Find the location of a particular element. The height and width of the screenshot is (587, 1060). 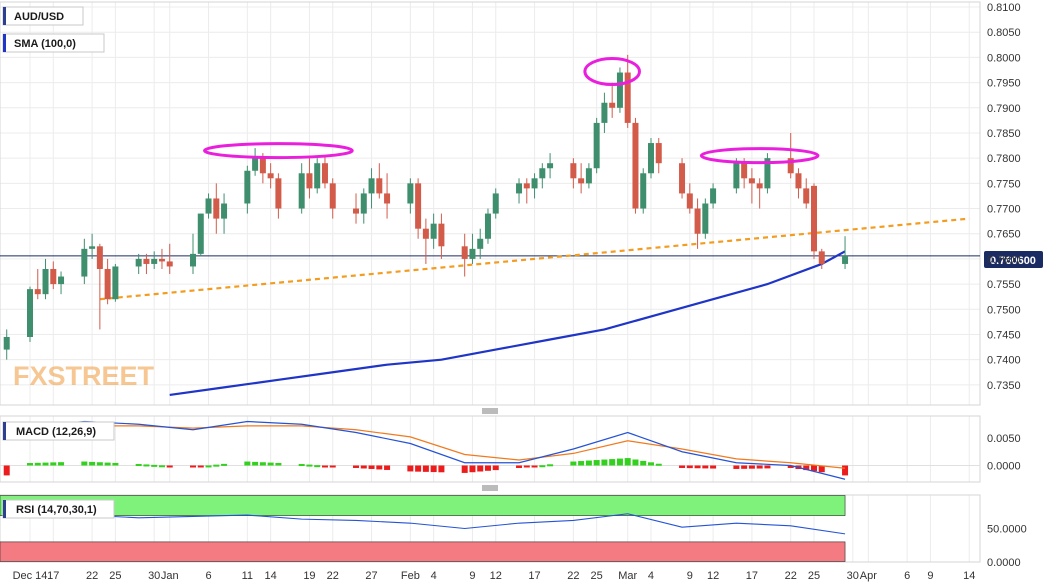

price-axis-tick: 0.7350 is located at coordinates (1004, 386).